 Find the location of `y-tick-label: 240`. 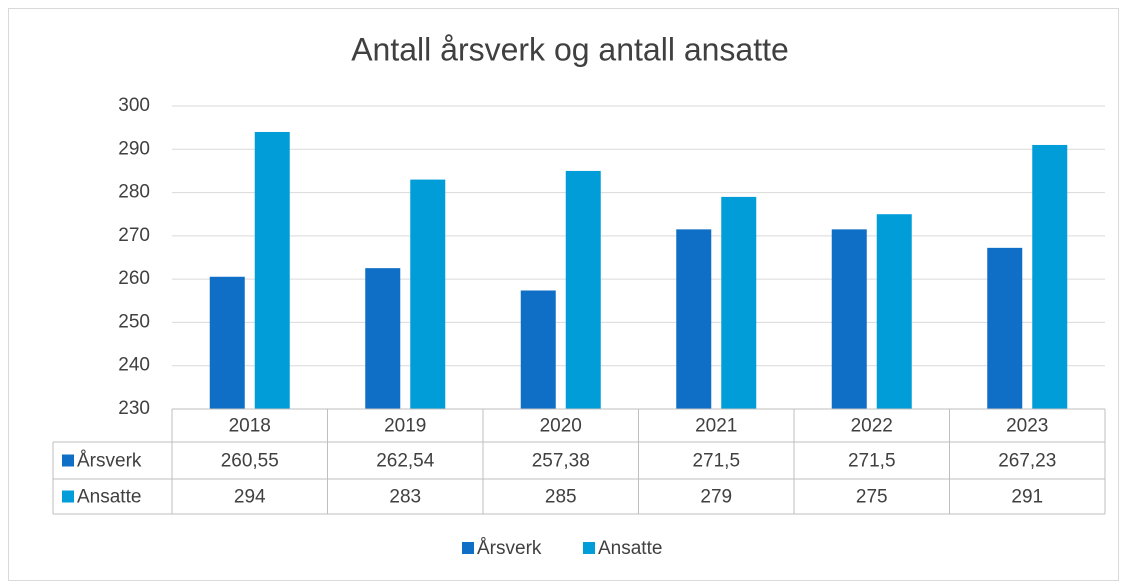

y-tick-label: 240 is located at coordinates (134, 365).